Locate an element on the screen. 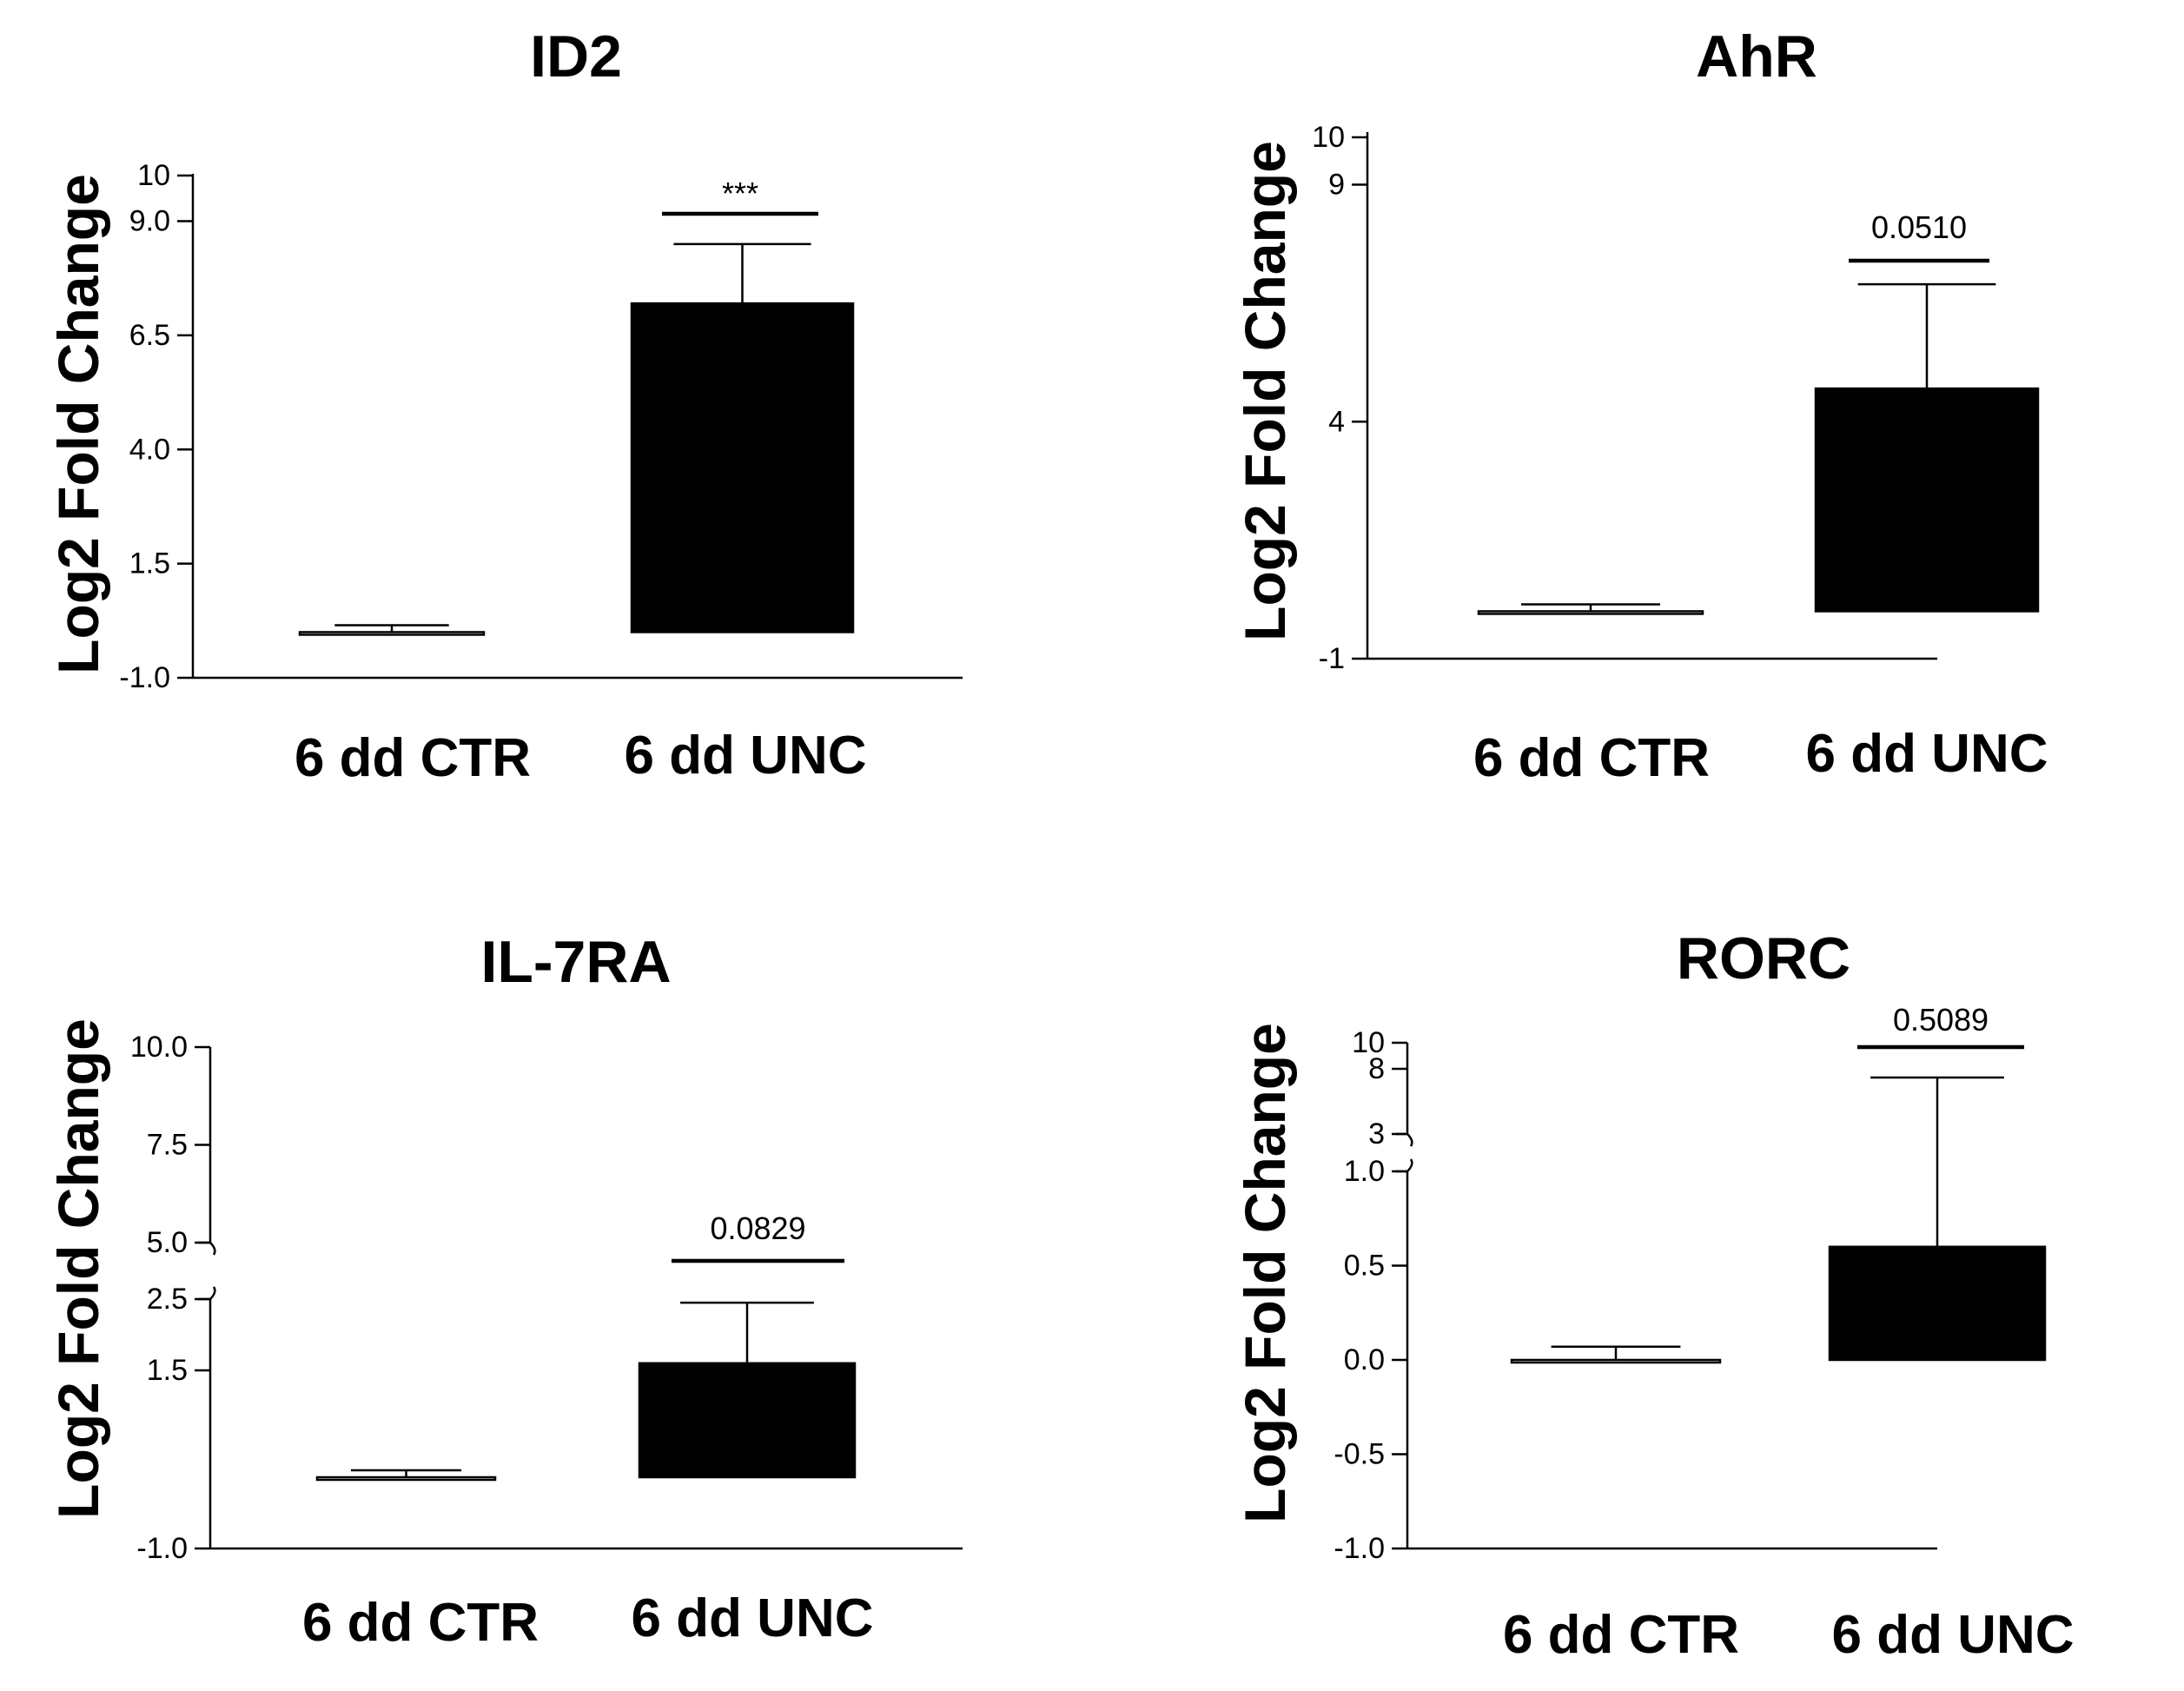 The width and height of the screenshot is (2184, 1691). y-tick-label: 4.0 is located at coordinates (149, 450).